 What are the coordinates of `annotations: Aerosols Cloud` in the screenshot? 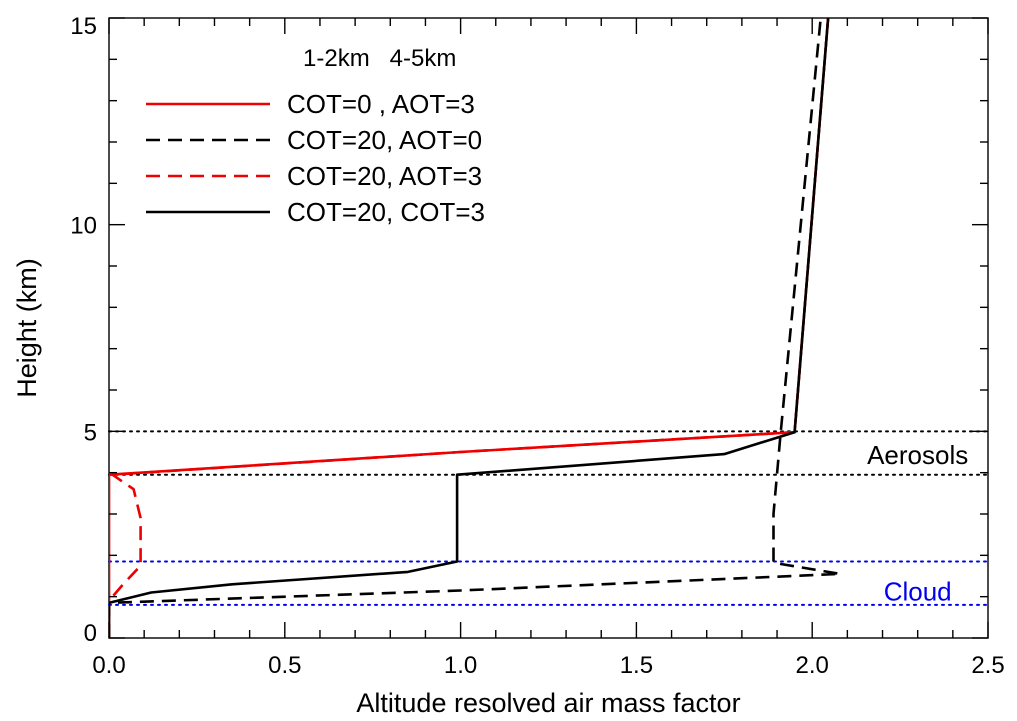 It's located at (917, 523).